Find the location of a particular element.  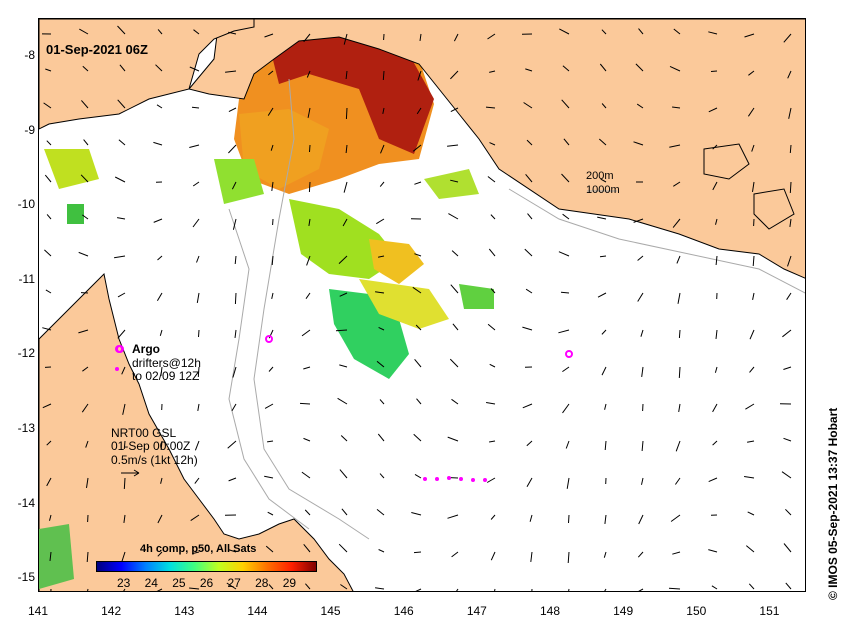

colorbar-tick-label: 29 is located at coordinates (289, 583).